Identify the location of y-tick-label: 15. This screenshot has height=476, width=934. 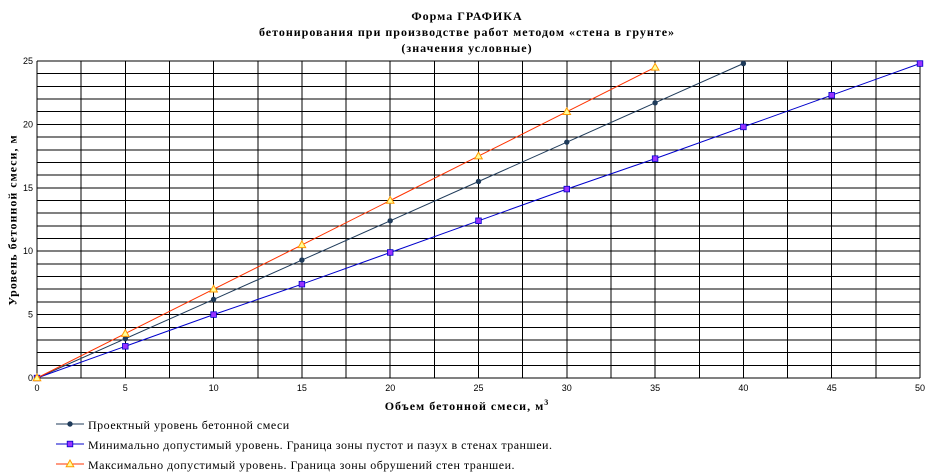
(28, 188).